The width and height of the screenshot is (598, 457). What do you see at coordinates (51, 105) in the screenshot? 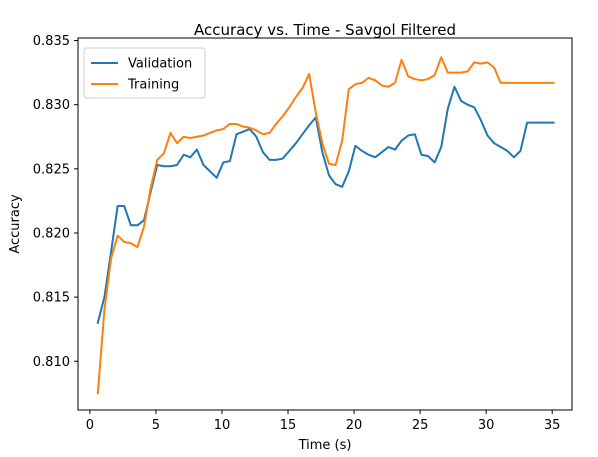
I see `y-tick-label: 0.830` at bounding box center [51, 105].